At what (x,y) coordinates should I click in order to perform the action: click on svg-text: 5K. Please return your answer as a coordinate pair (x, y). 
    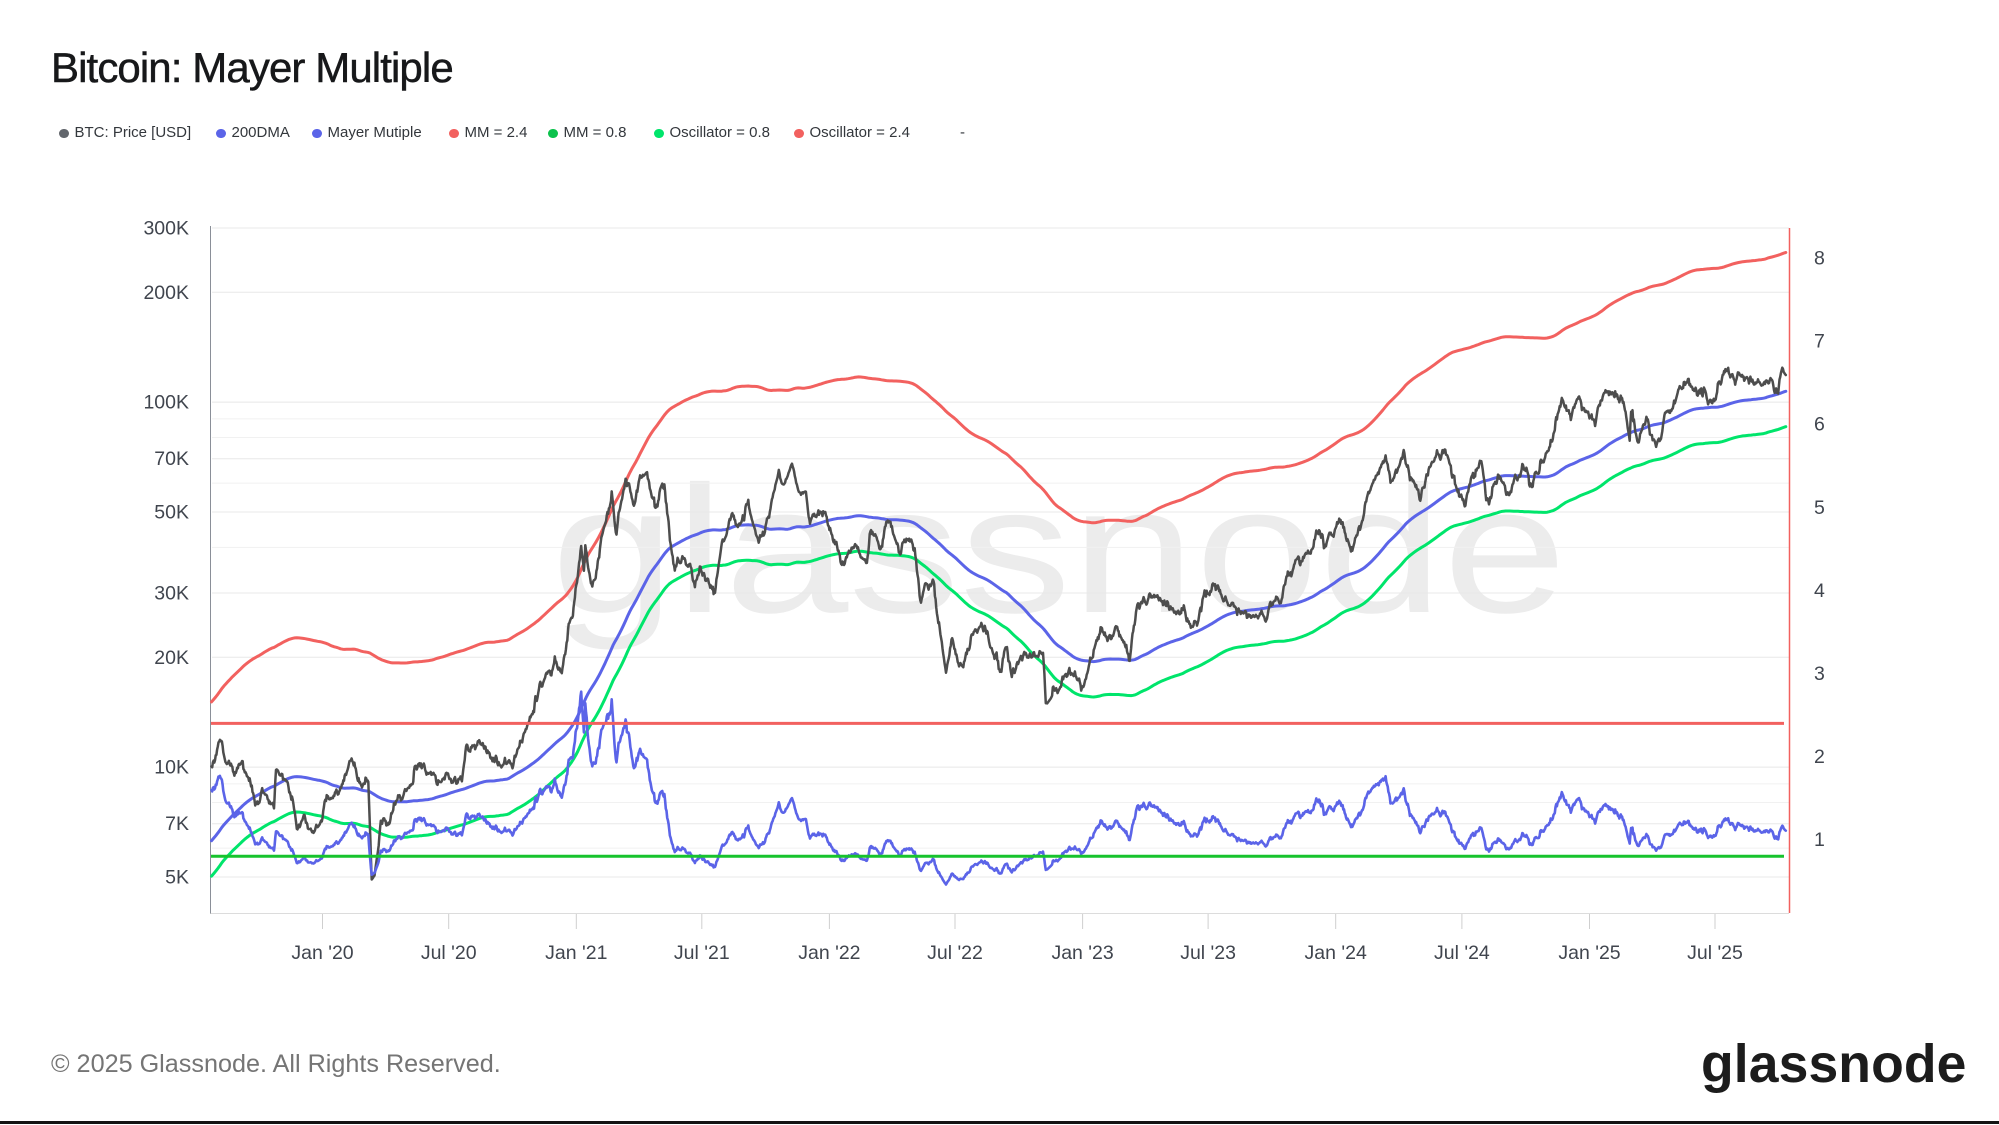
    Looking at the image, I should click on (177, 878).